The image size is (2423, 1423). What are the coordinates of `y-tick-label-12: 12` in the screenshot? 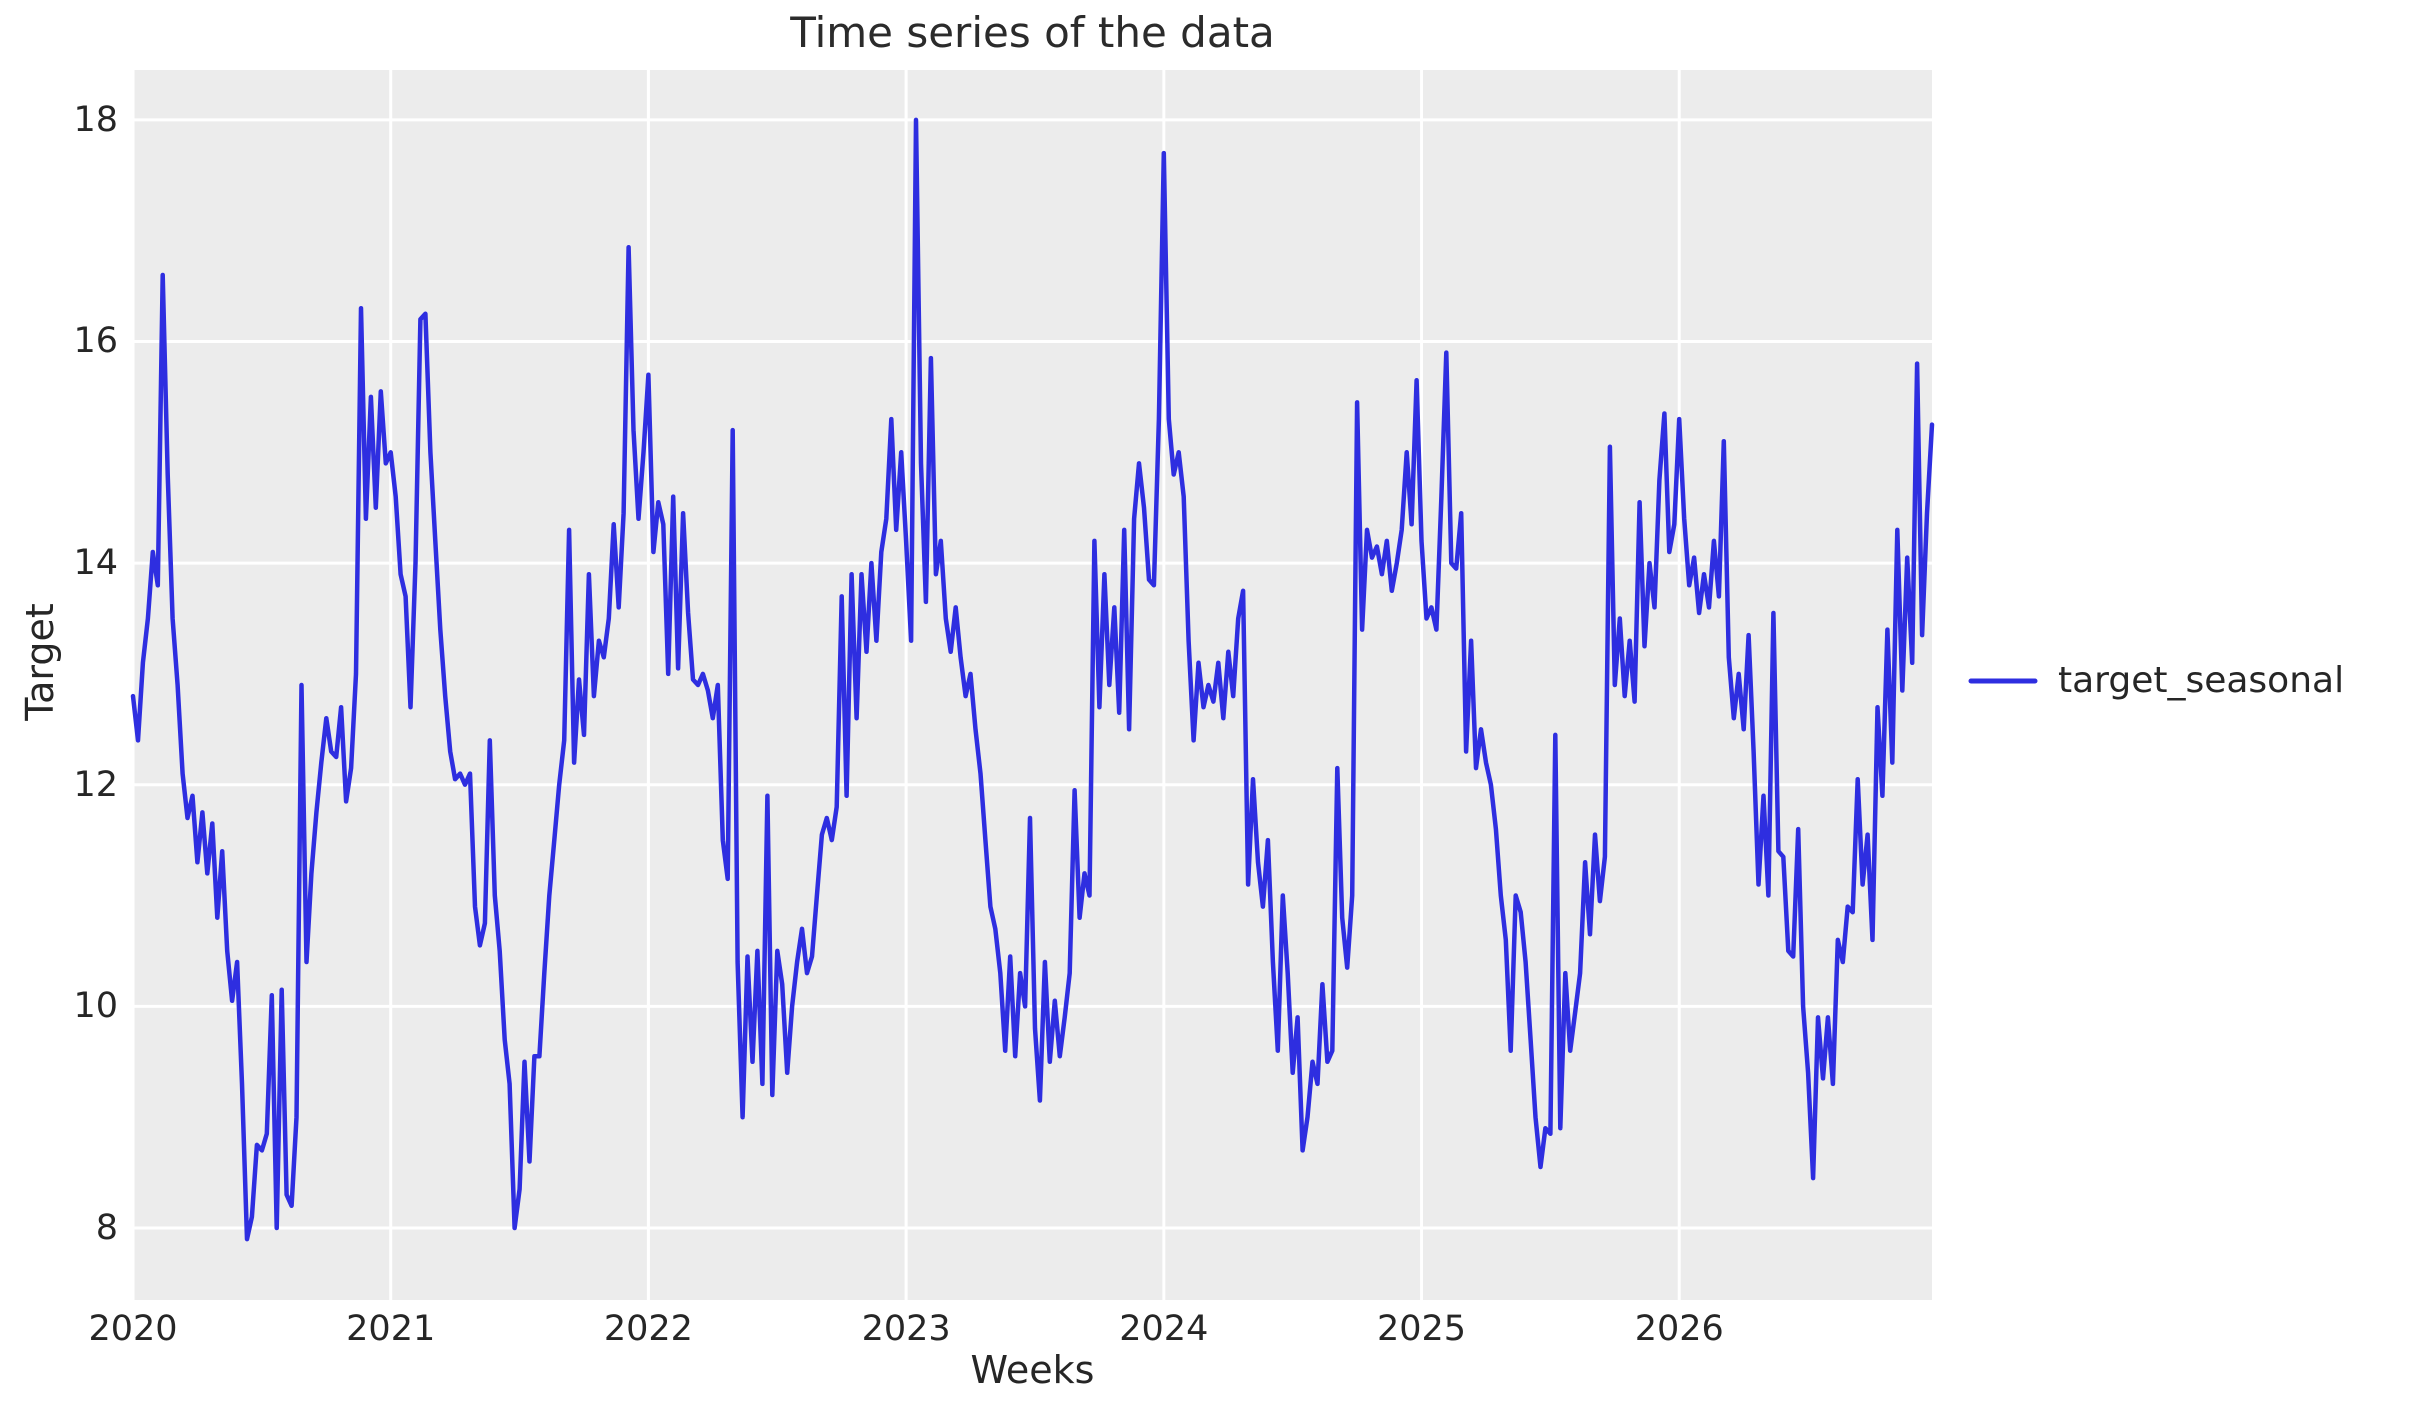 It's located at (95, 784).